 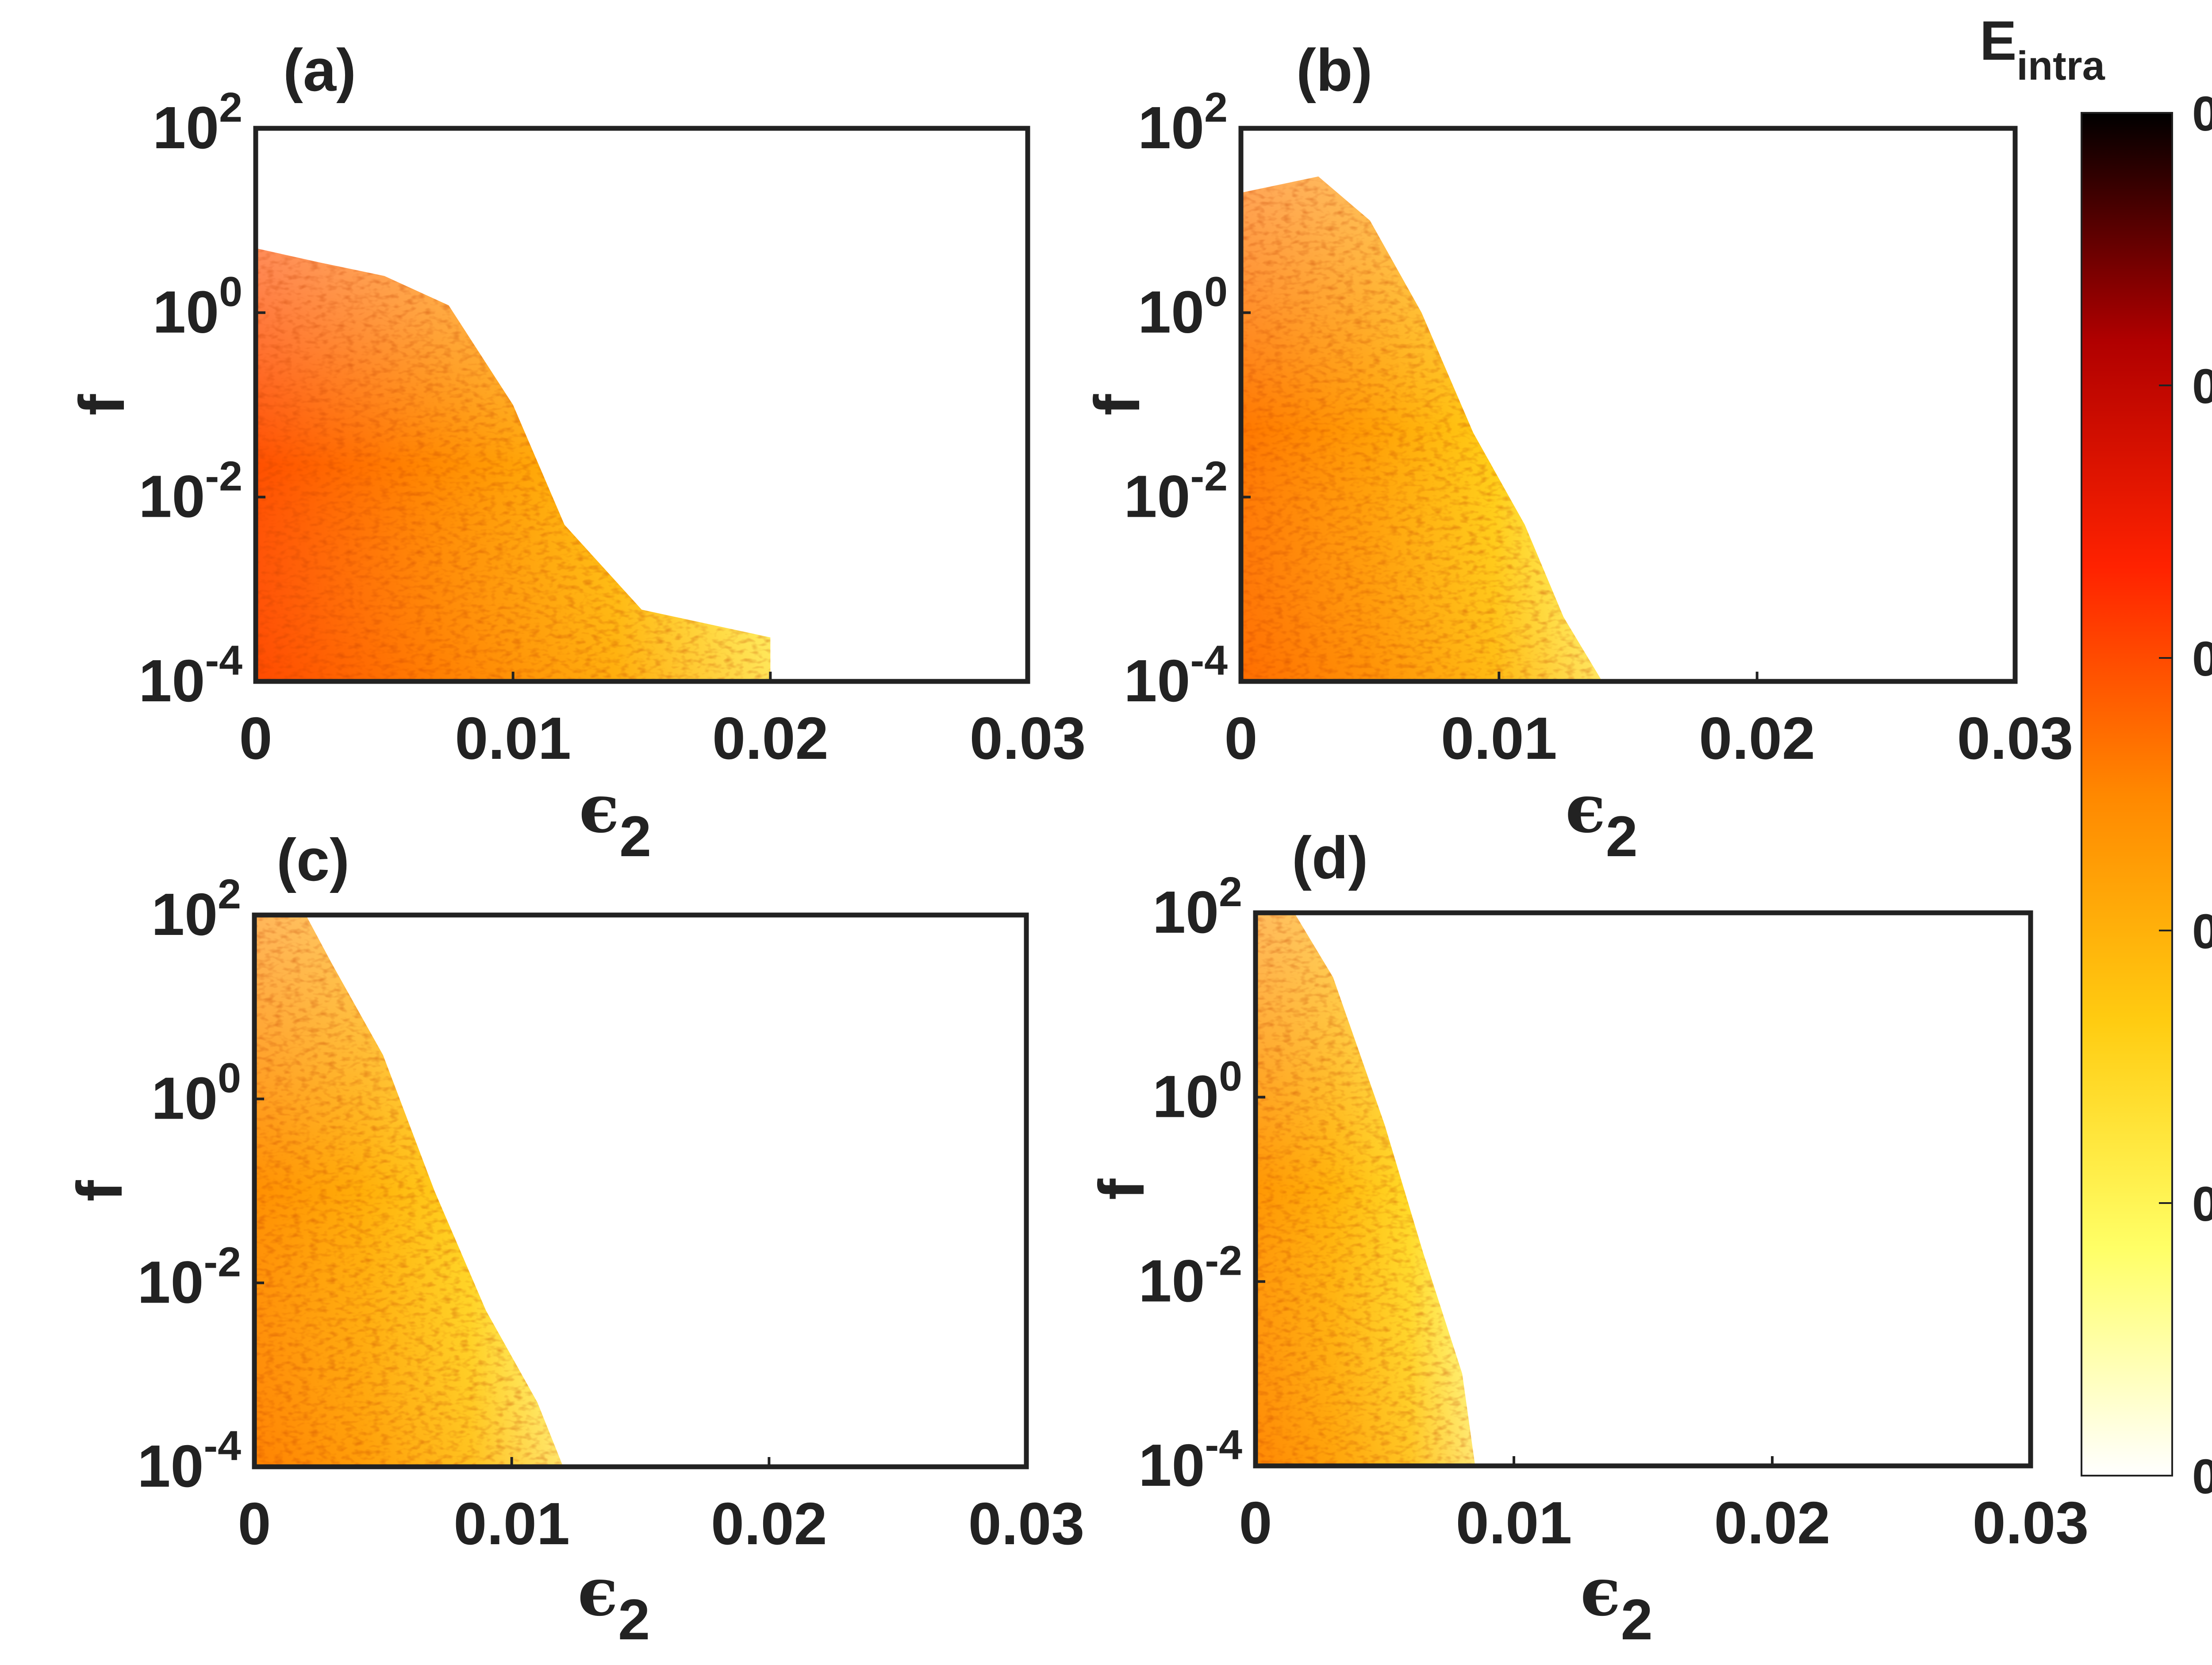 I want to click on panel-label: (a), so click(x=320, y=71).